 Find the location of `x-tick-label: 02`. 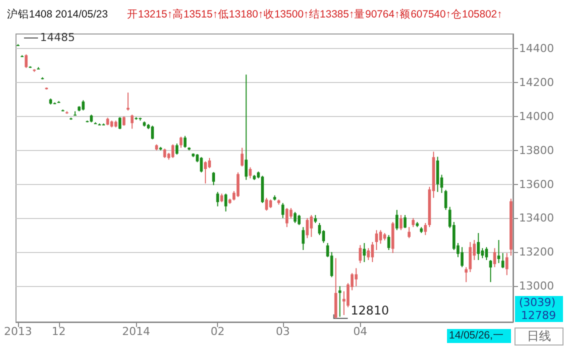

x-tick-label: 02 is located at coordinates (217, 331).